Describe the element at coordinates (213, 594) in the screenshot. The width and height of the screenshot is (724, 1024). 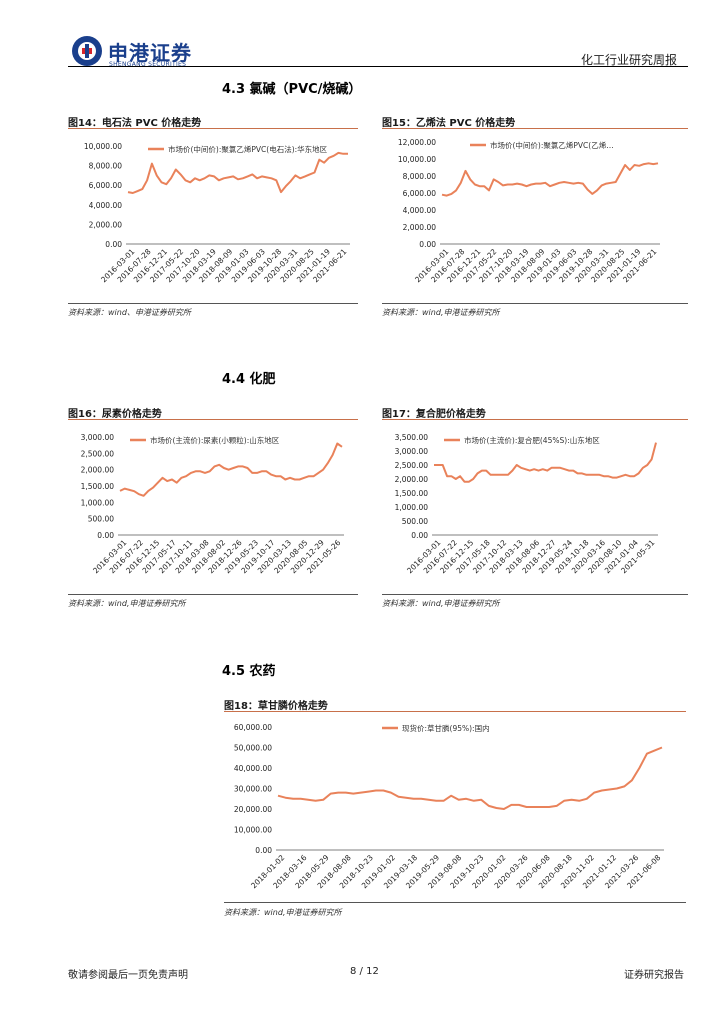
I see `figure-16-bottom-rule` at that location.